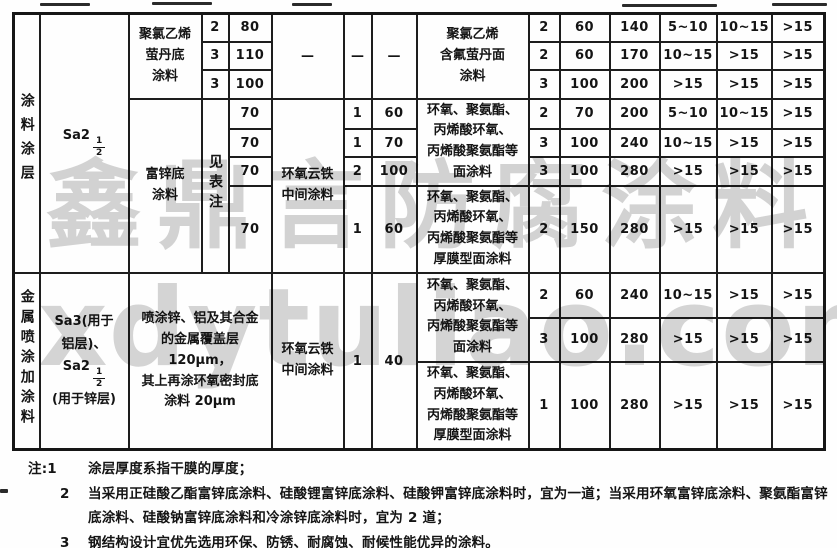 This screenshot has width=837, height=548. Describe the element at coordinates (394, 361) in the screenshot. I see `intermediate-thickness: 40` at that location.